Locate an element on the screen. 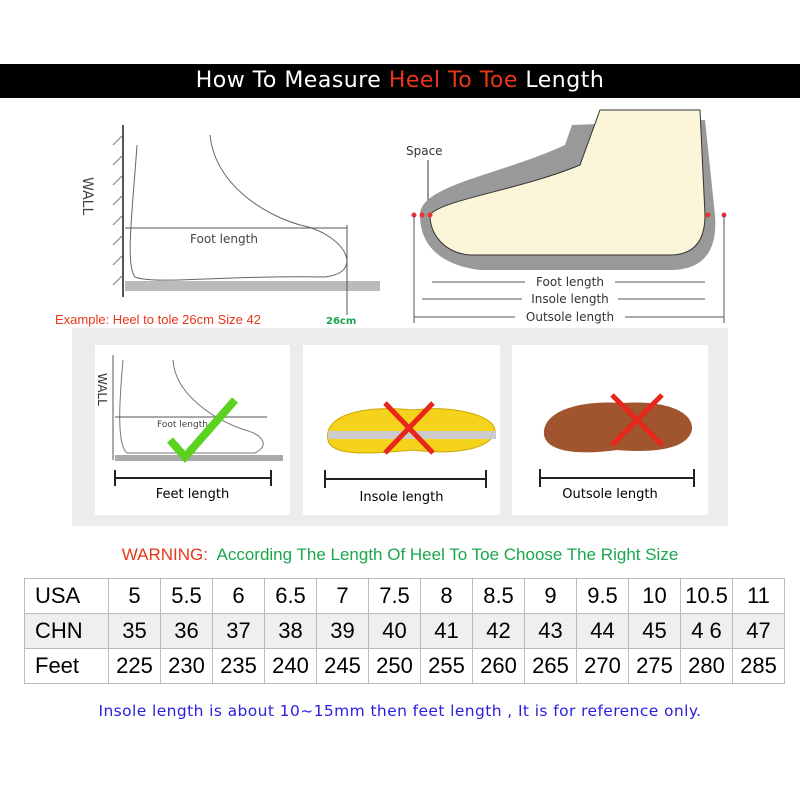 This screenshot has height=800, width=800. example-text: Example: Heel to tole 26cm Size 42 is located at coordinates (158, 319).